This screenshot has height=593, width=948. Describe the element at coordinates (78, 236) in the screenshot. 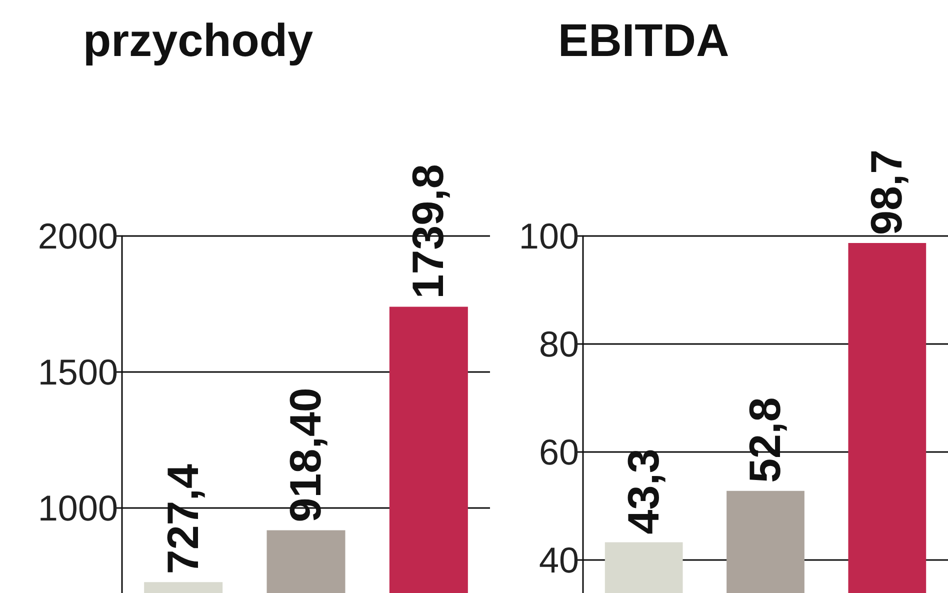

I see `y-tick-label: 2000` at that location.